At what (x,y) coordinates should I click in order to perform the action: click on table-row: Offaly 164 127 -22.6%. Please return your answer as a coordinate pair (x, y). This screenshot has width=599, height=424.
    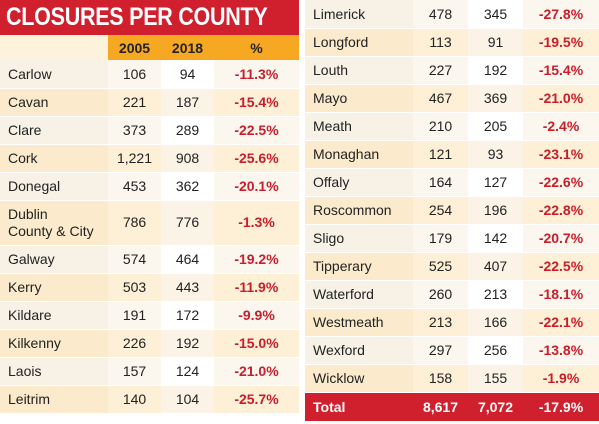
    Looking at the image, I should click on (452, 182).